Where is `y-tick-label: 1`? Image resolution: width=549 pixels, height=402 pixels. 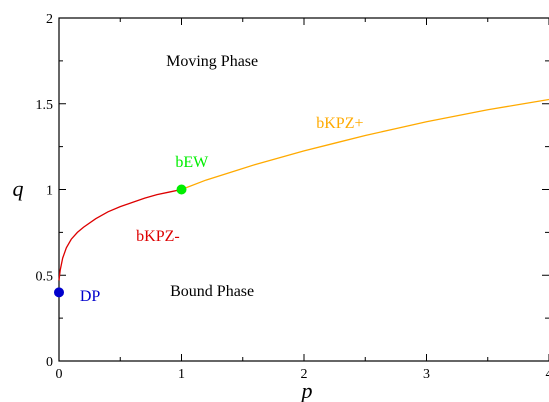
y-tick-label: 1 is located at coordinates (49, 191).